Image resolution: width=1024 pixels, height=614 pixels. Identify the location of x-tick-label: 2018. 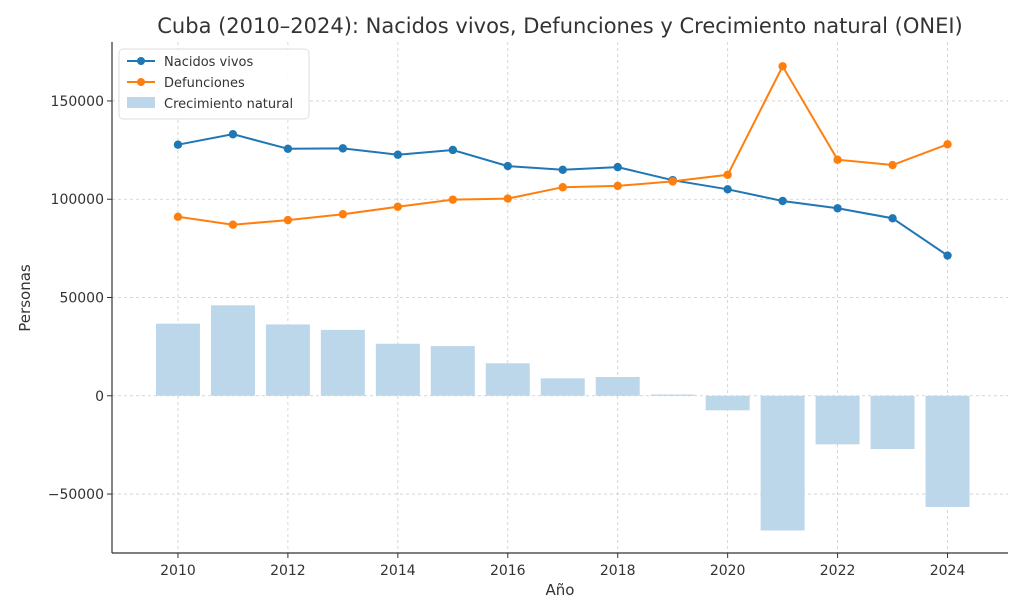
(618, 571).